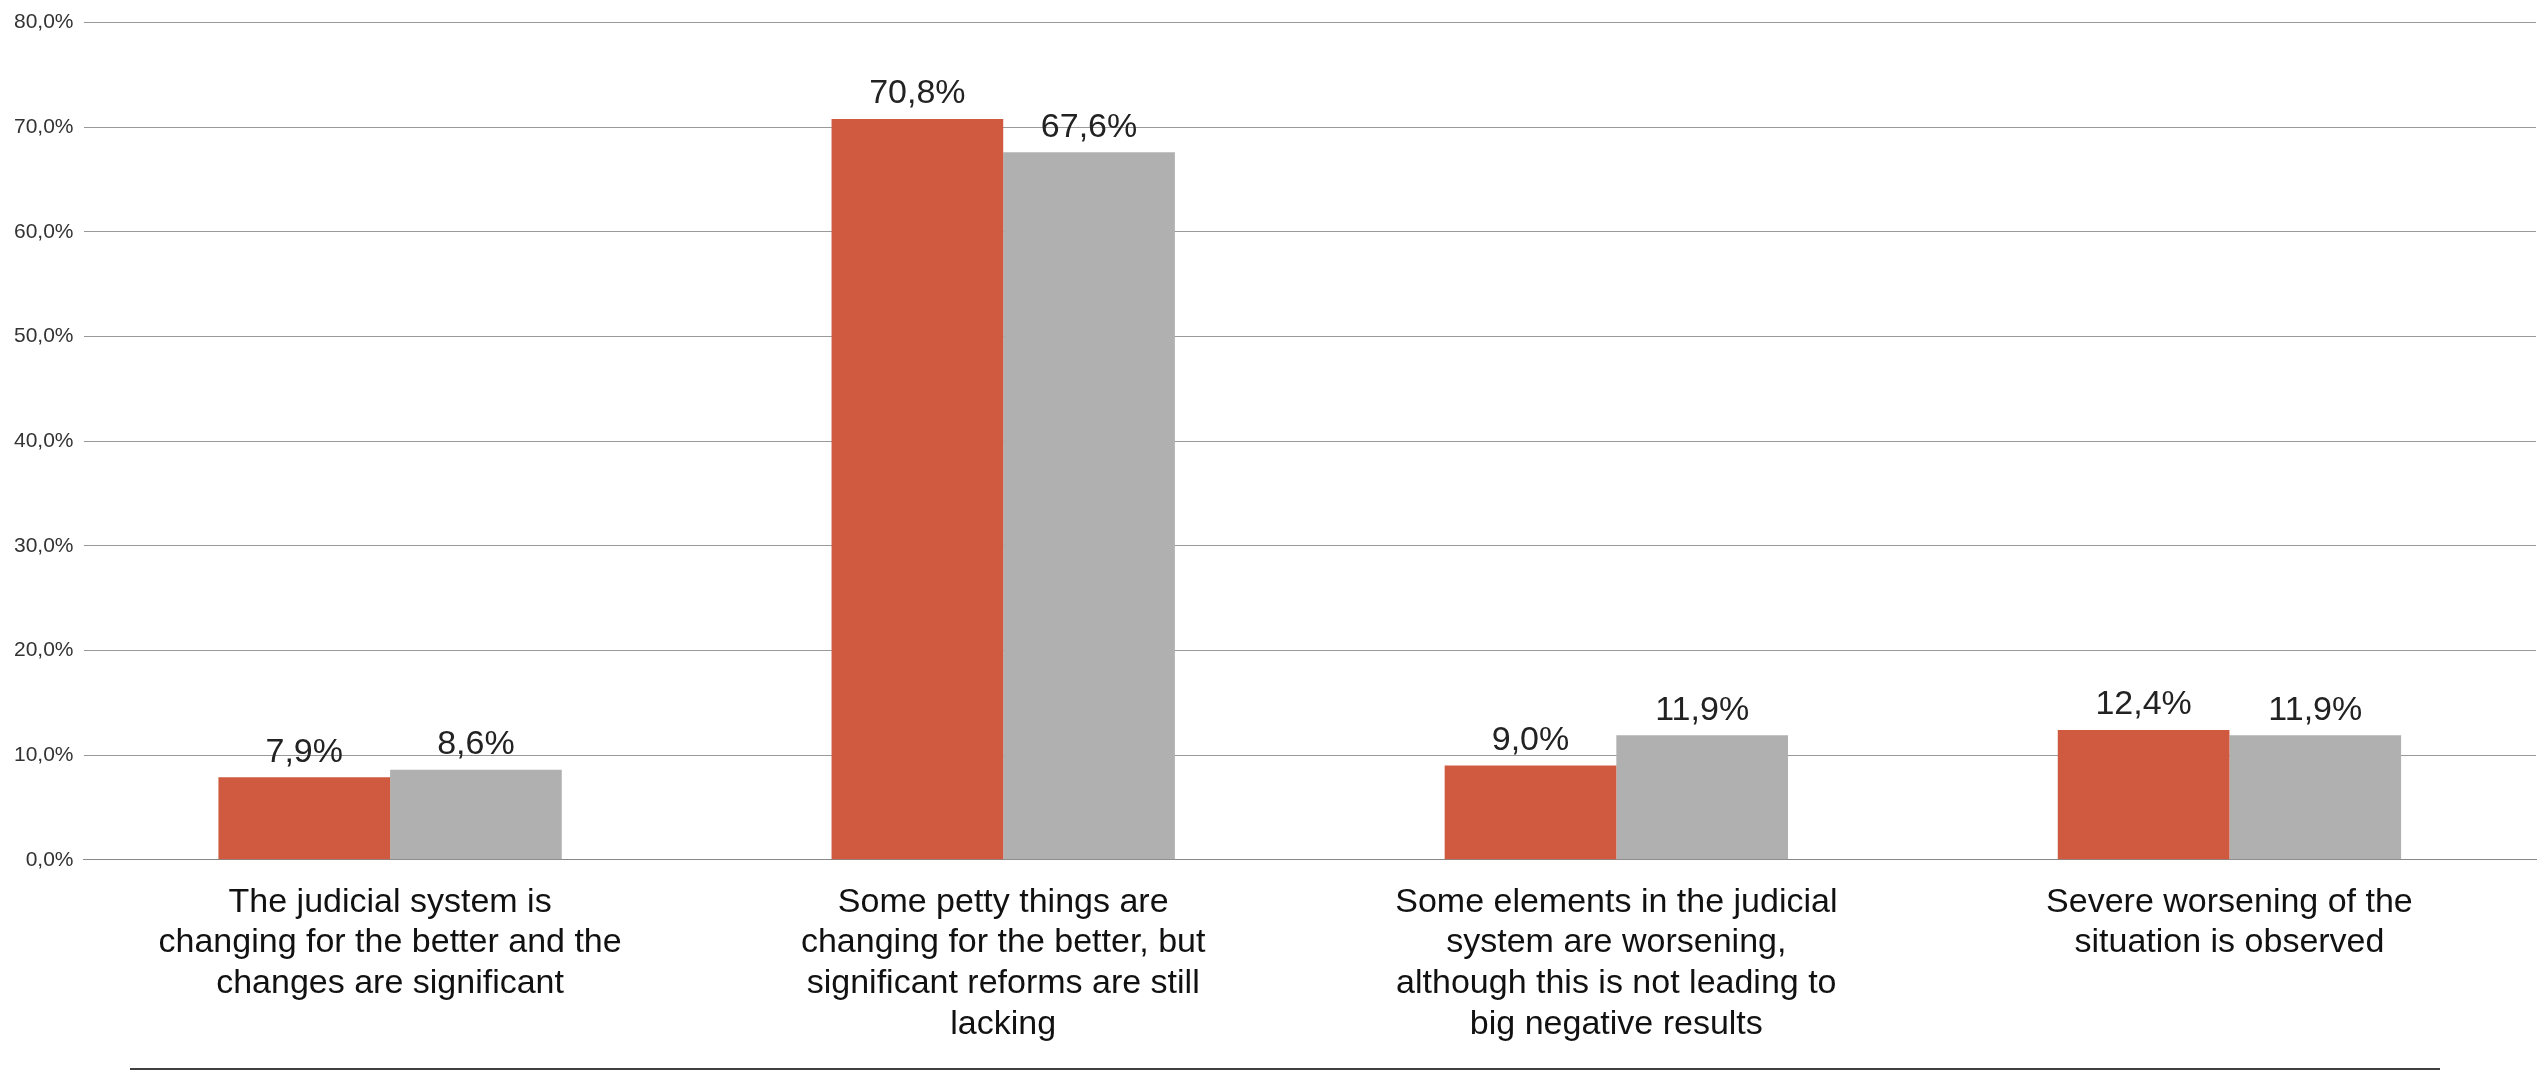  Describe the element at coordinates (49, 858) in the screenshot. I see `y-tick-label: 0,0%` at that location.